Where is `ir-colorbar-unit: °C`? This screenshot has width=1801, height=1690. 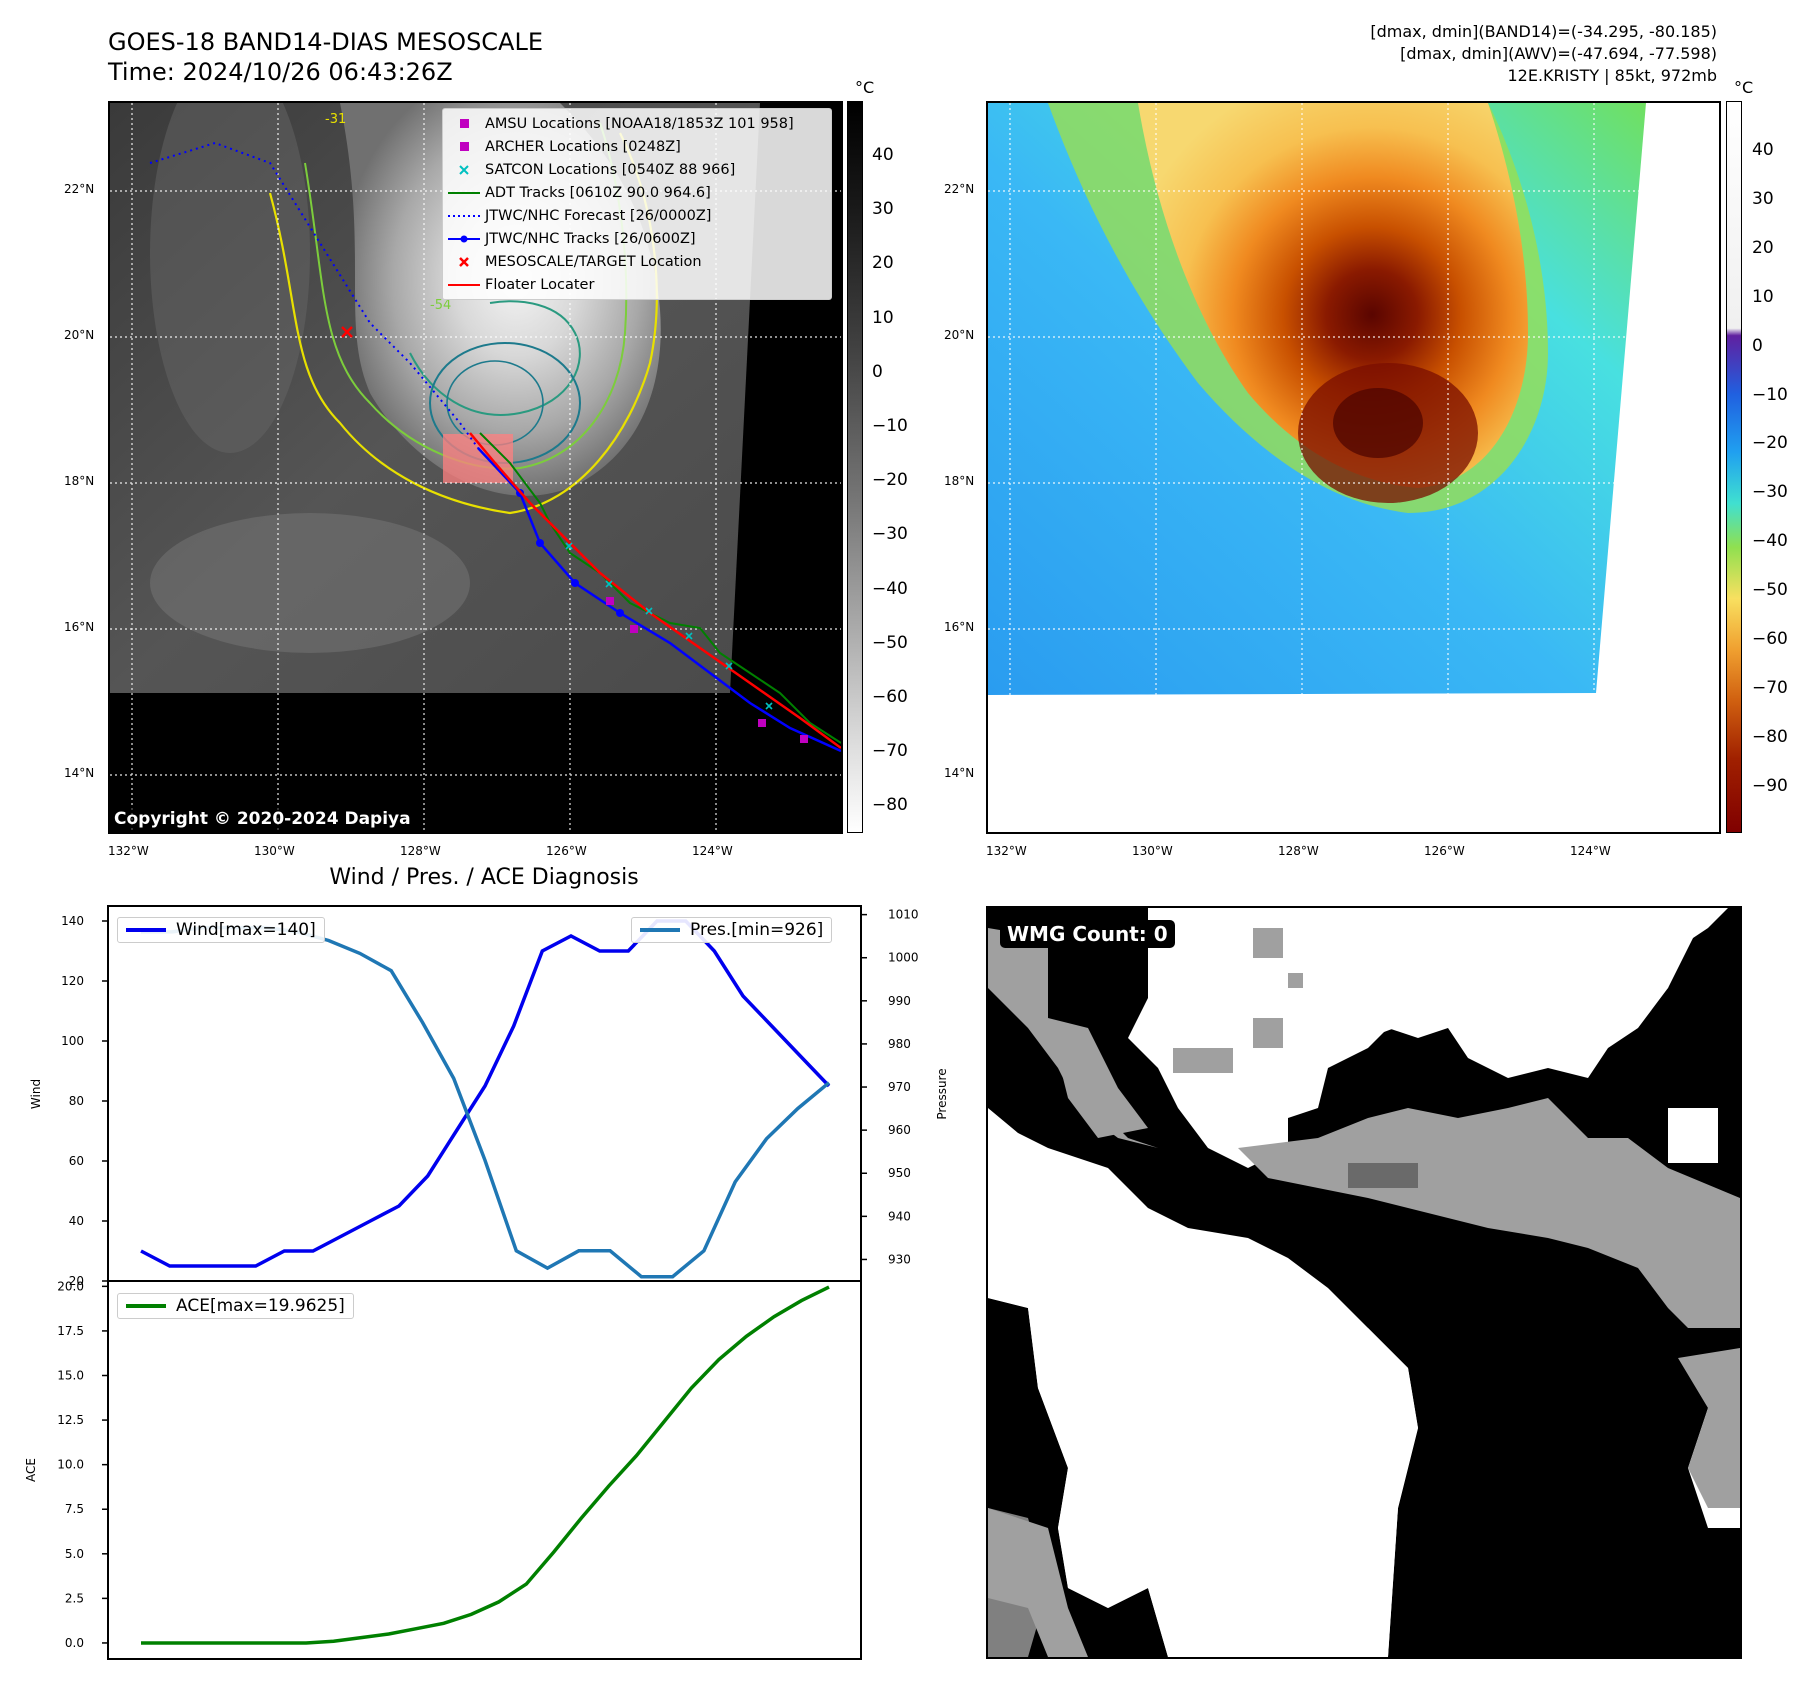 ir-colorbar-unit: °C is located at coordinates (865, 87).